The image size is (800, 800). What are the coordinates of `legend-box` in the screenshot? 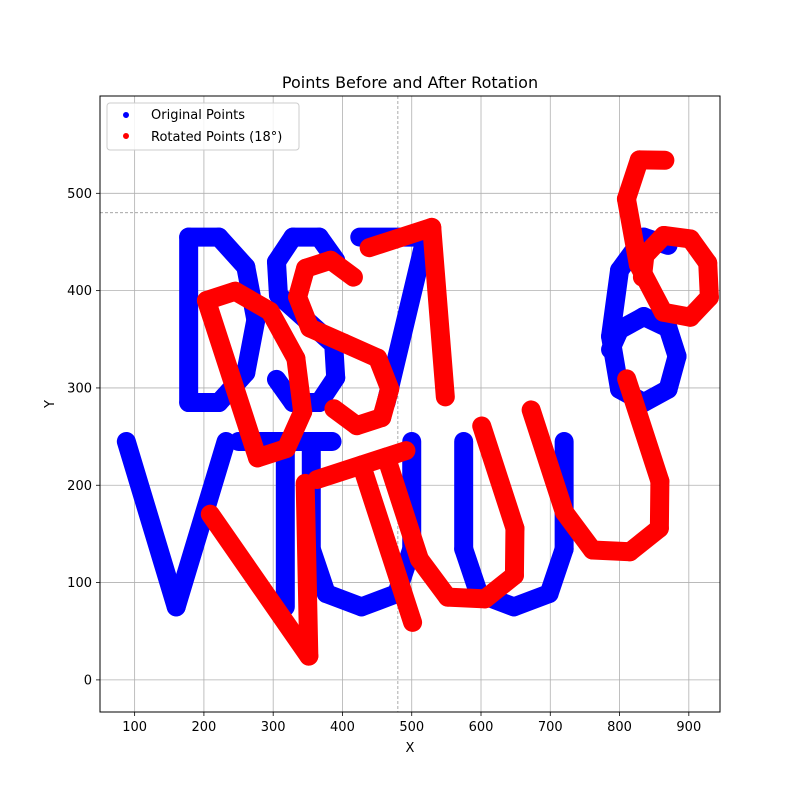 It's located at (203, 126).